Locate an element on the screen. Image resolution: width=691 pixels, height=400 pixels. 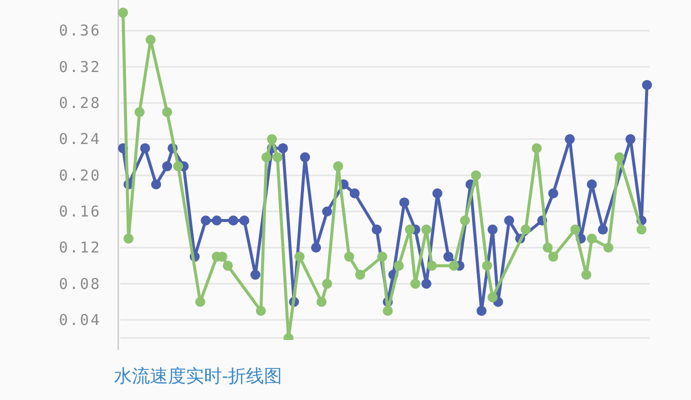
y-tick-label: 0.32 is located at coordinates (79, 67).